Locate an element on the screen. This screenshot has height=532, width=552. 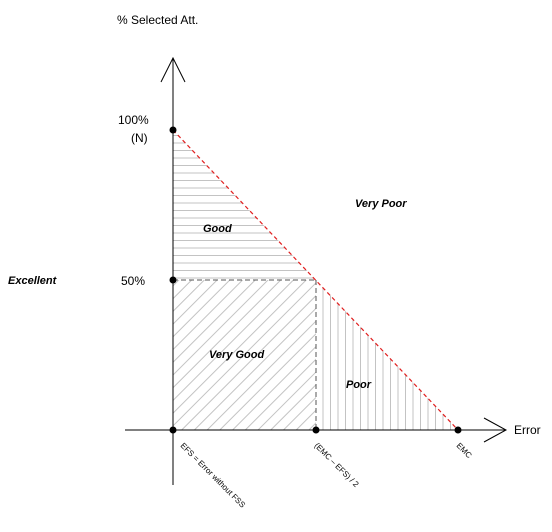
point-midpoint is located at coordinates (316, 430).